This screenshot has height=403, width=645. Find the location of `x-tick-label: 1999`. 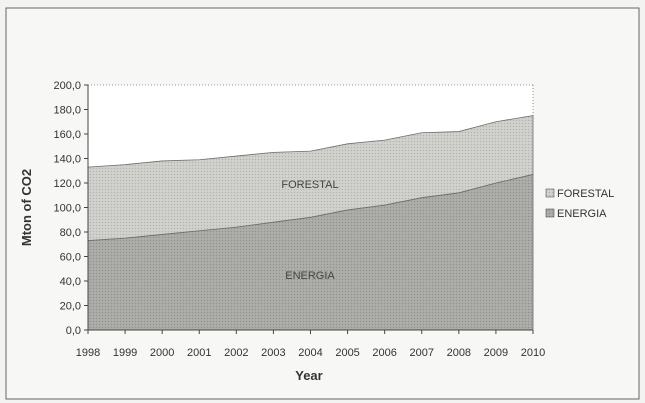

x-tick-label: 1999 is located at coordinates (125, 353).